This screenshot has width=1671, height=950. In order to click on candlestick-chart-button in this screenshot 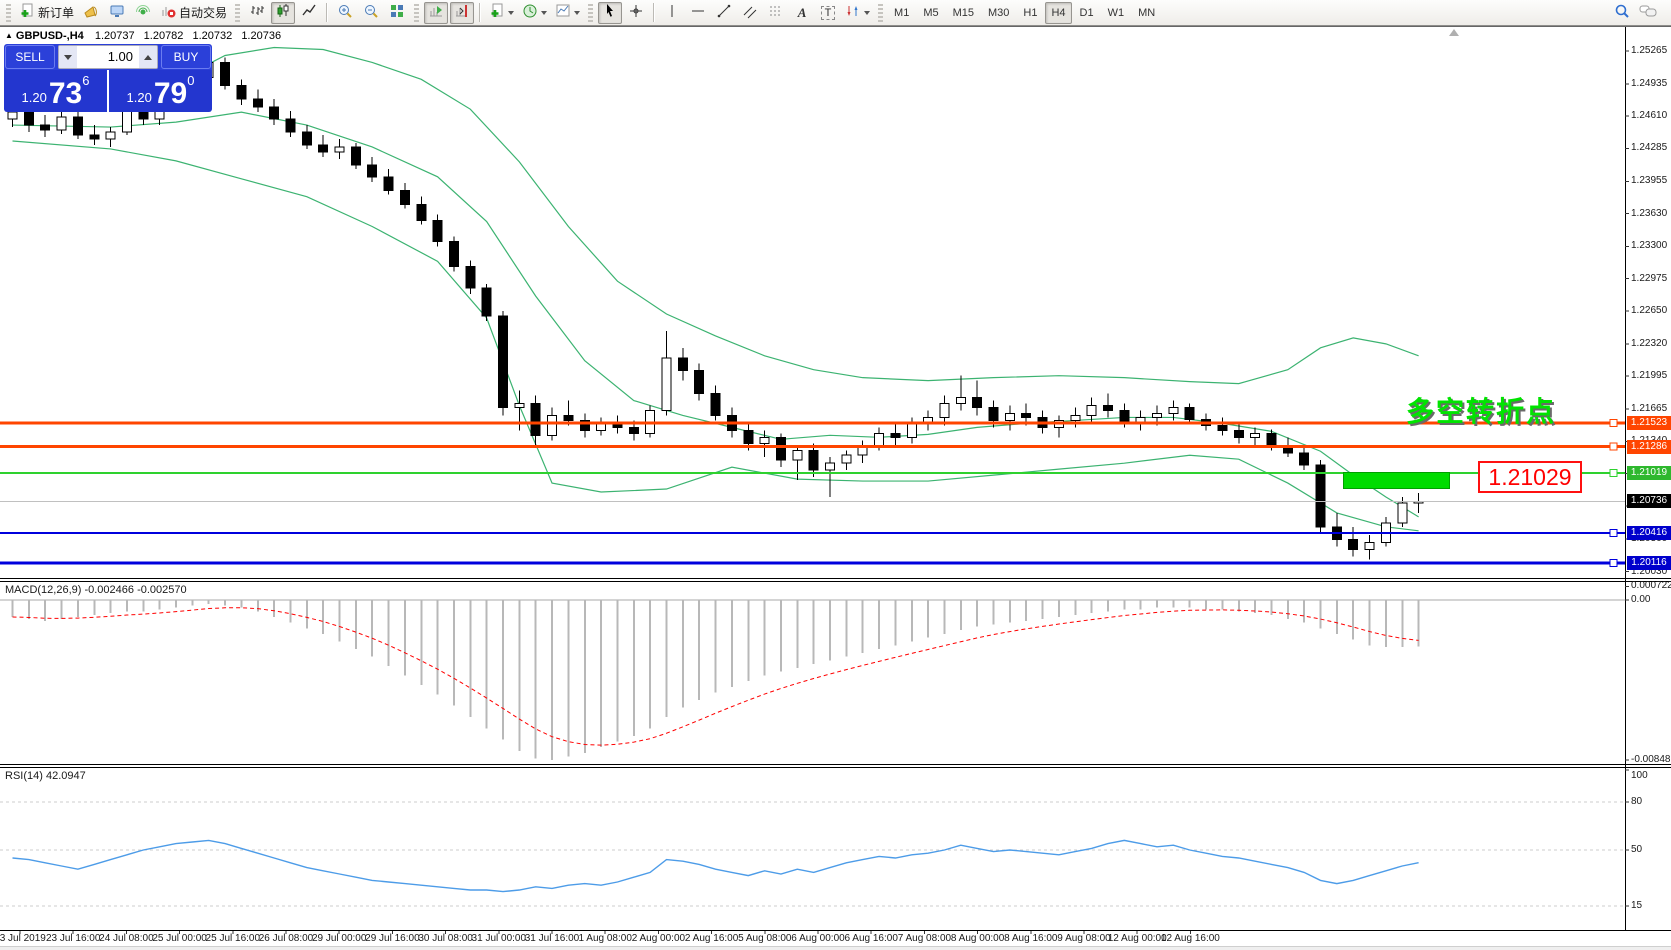, I will do `click(283, 12)`.